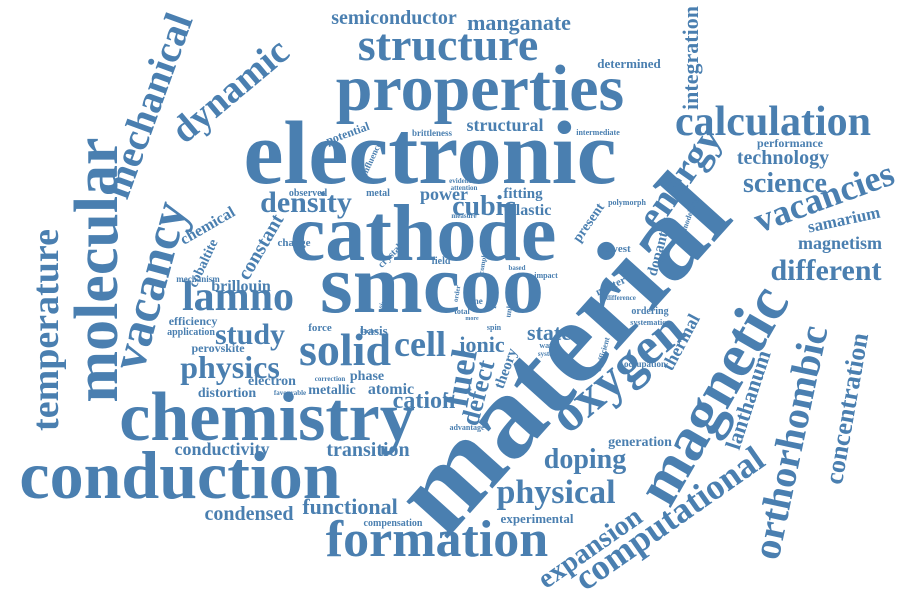 This screenshot has height=597, width=900. What do you see at coordinates (320, 328) in the screenshot?
I see `word-force: force` at bounding box center [320, 328].